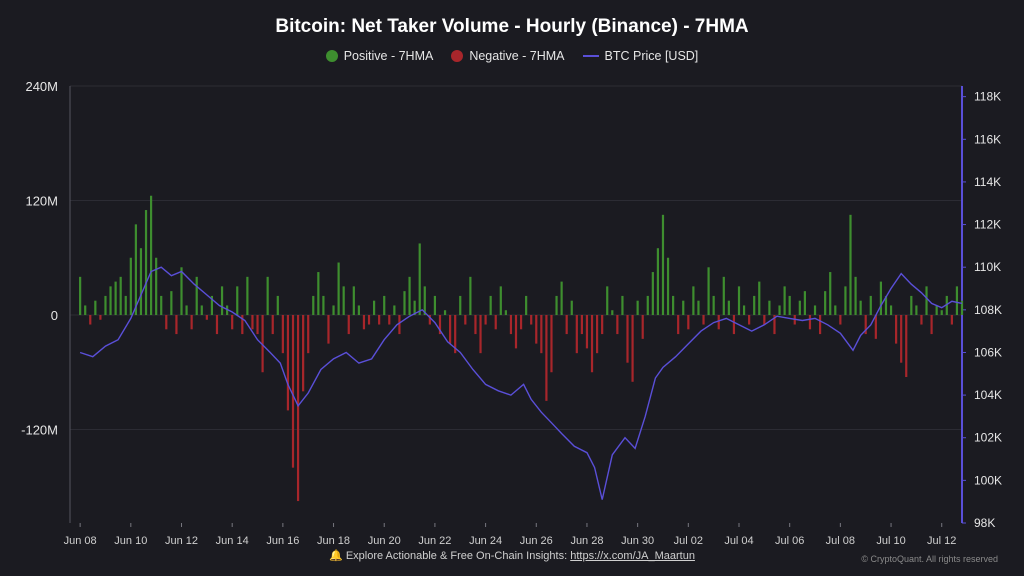  I want to click on footer-link: https://x.com/JA_Maartun, so click(632, 556).